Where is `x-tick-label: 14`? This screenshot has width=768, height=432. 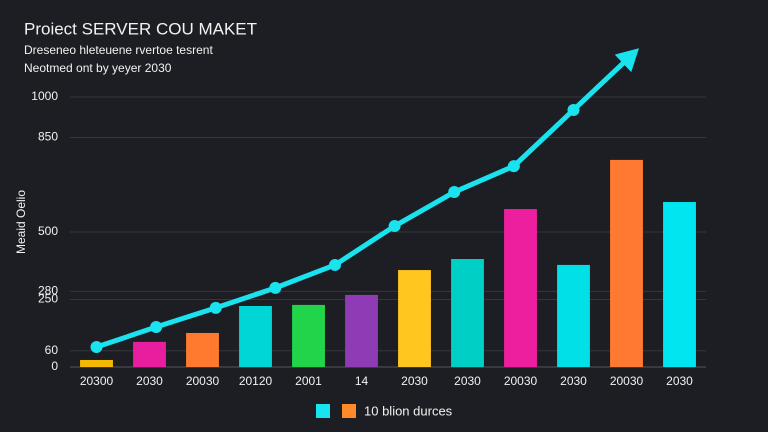
x-tick-label: 14 is located at coordinates (362, 381).